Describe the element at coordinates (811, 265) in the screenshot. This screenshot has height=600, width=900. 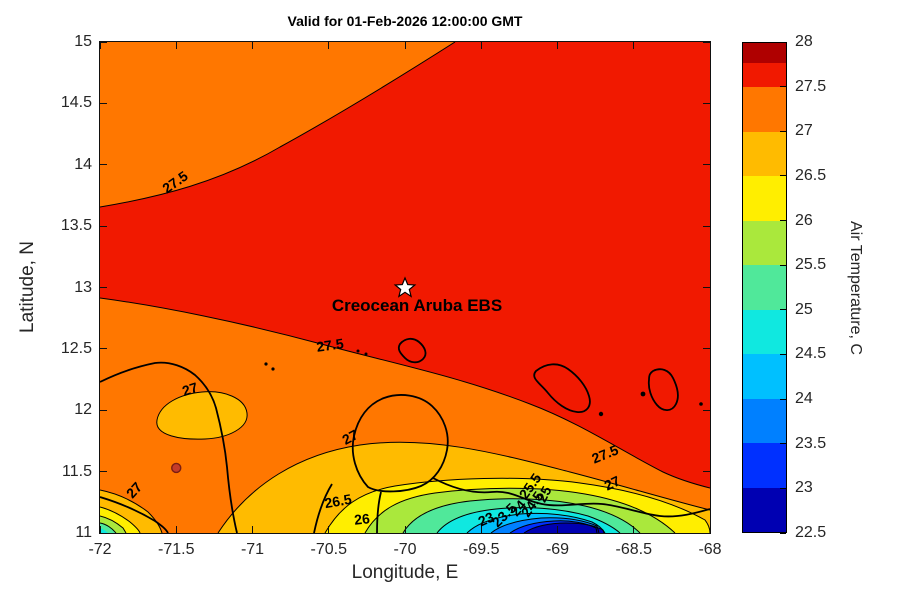
I see `colorbar-tick-label: 25.5` at that location.